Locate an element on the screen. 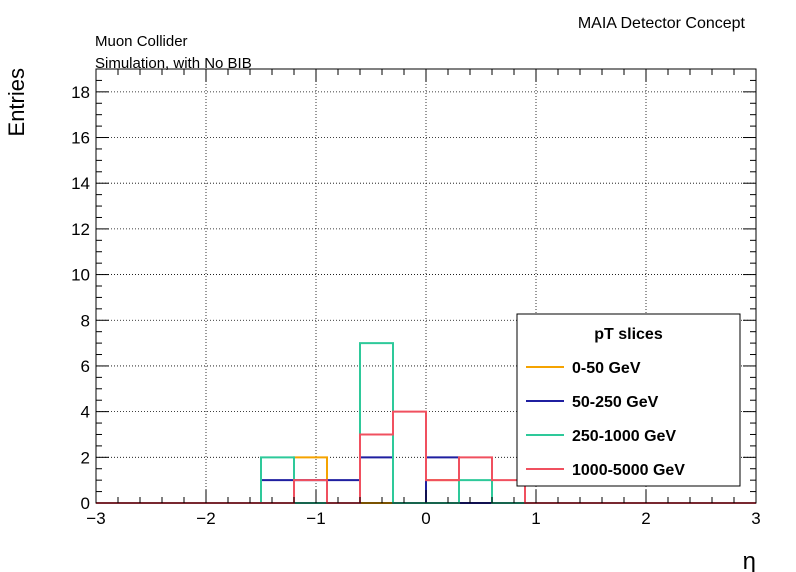 The height and width of the screenshot is (572, 796). x-tick-label: 1 is located at coordinates (535, 518).